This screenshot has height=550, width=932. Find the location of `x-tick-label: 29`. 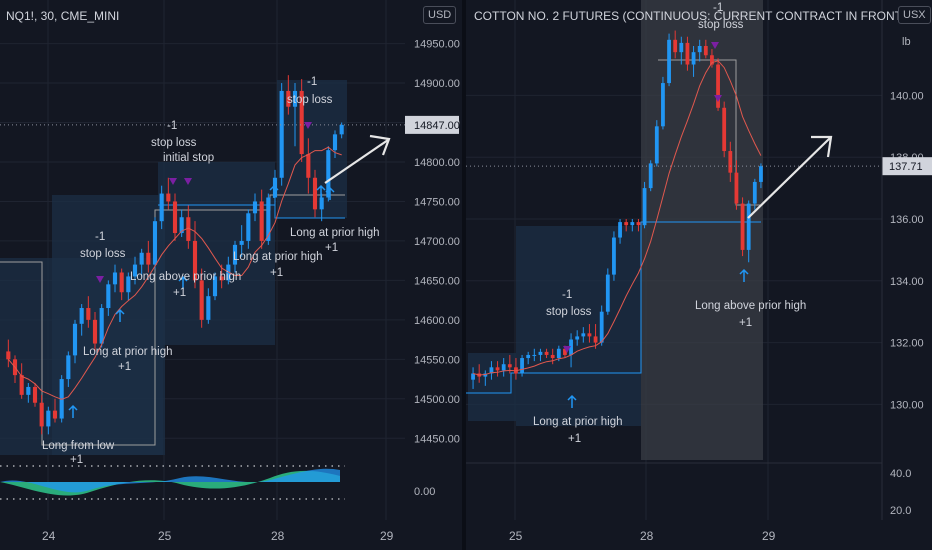

x-tick-label: 29 is located at coordinates (769, 536).